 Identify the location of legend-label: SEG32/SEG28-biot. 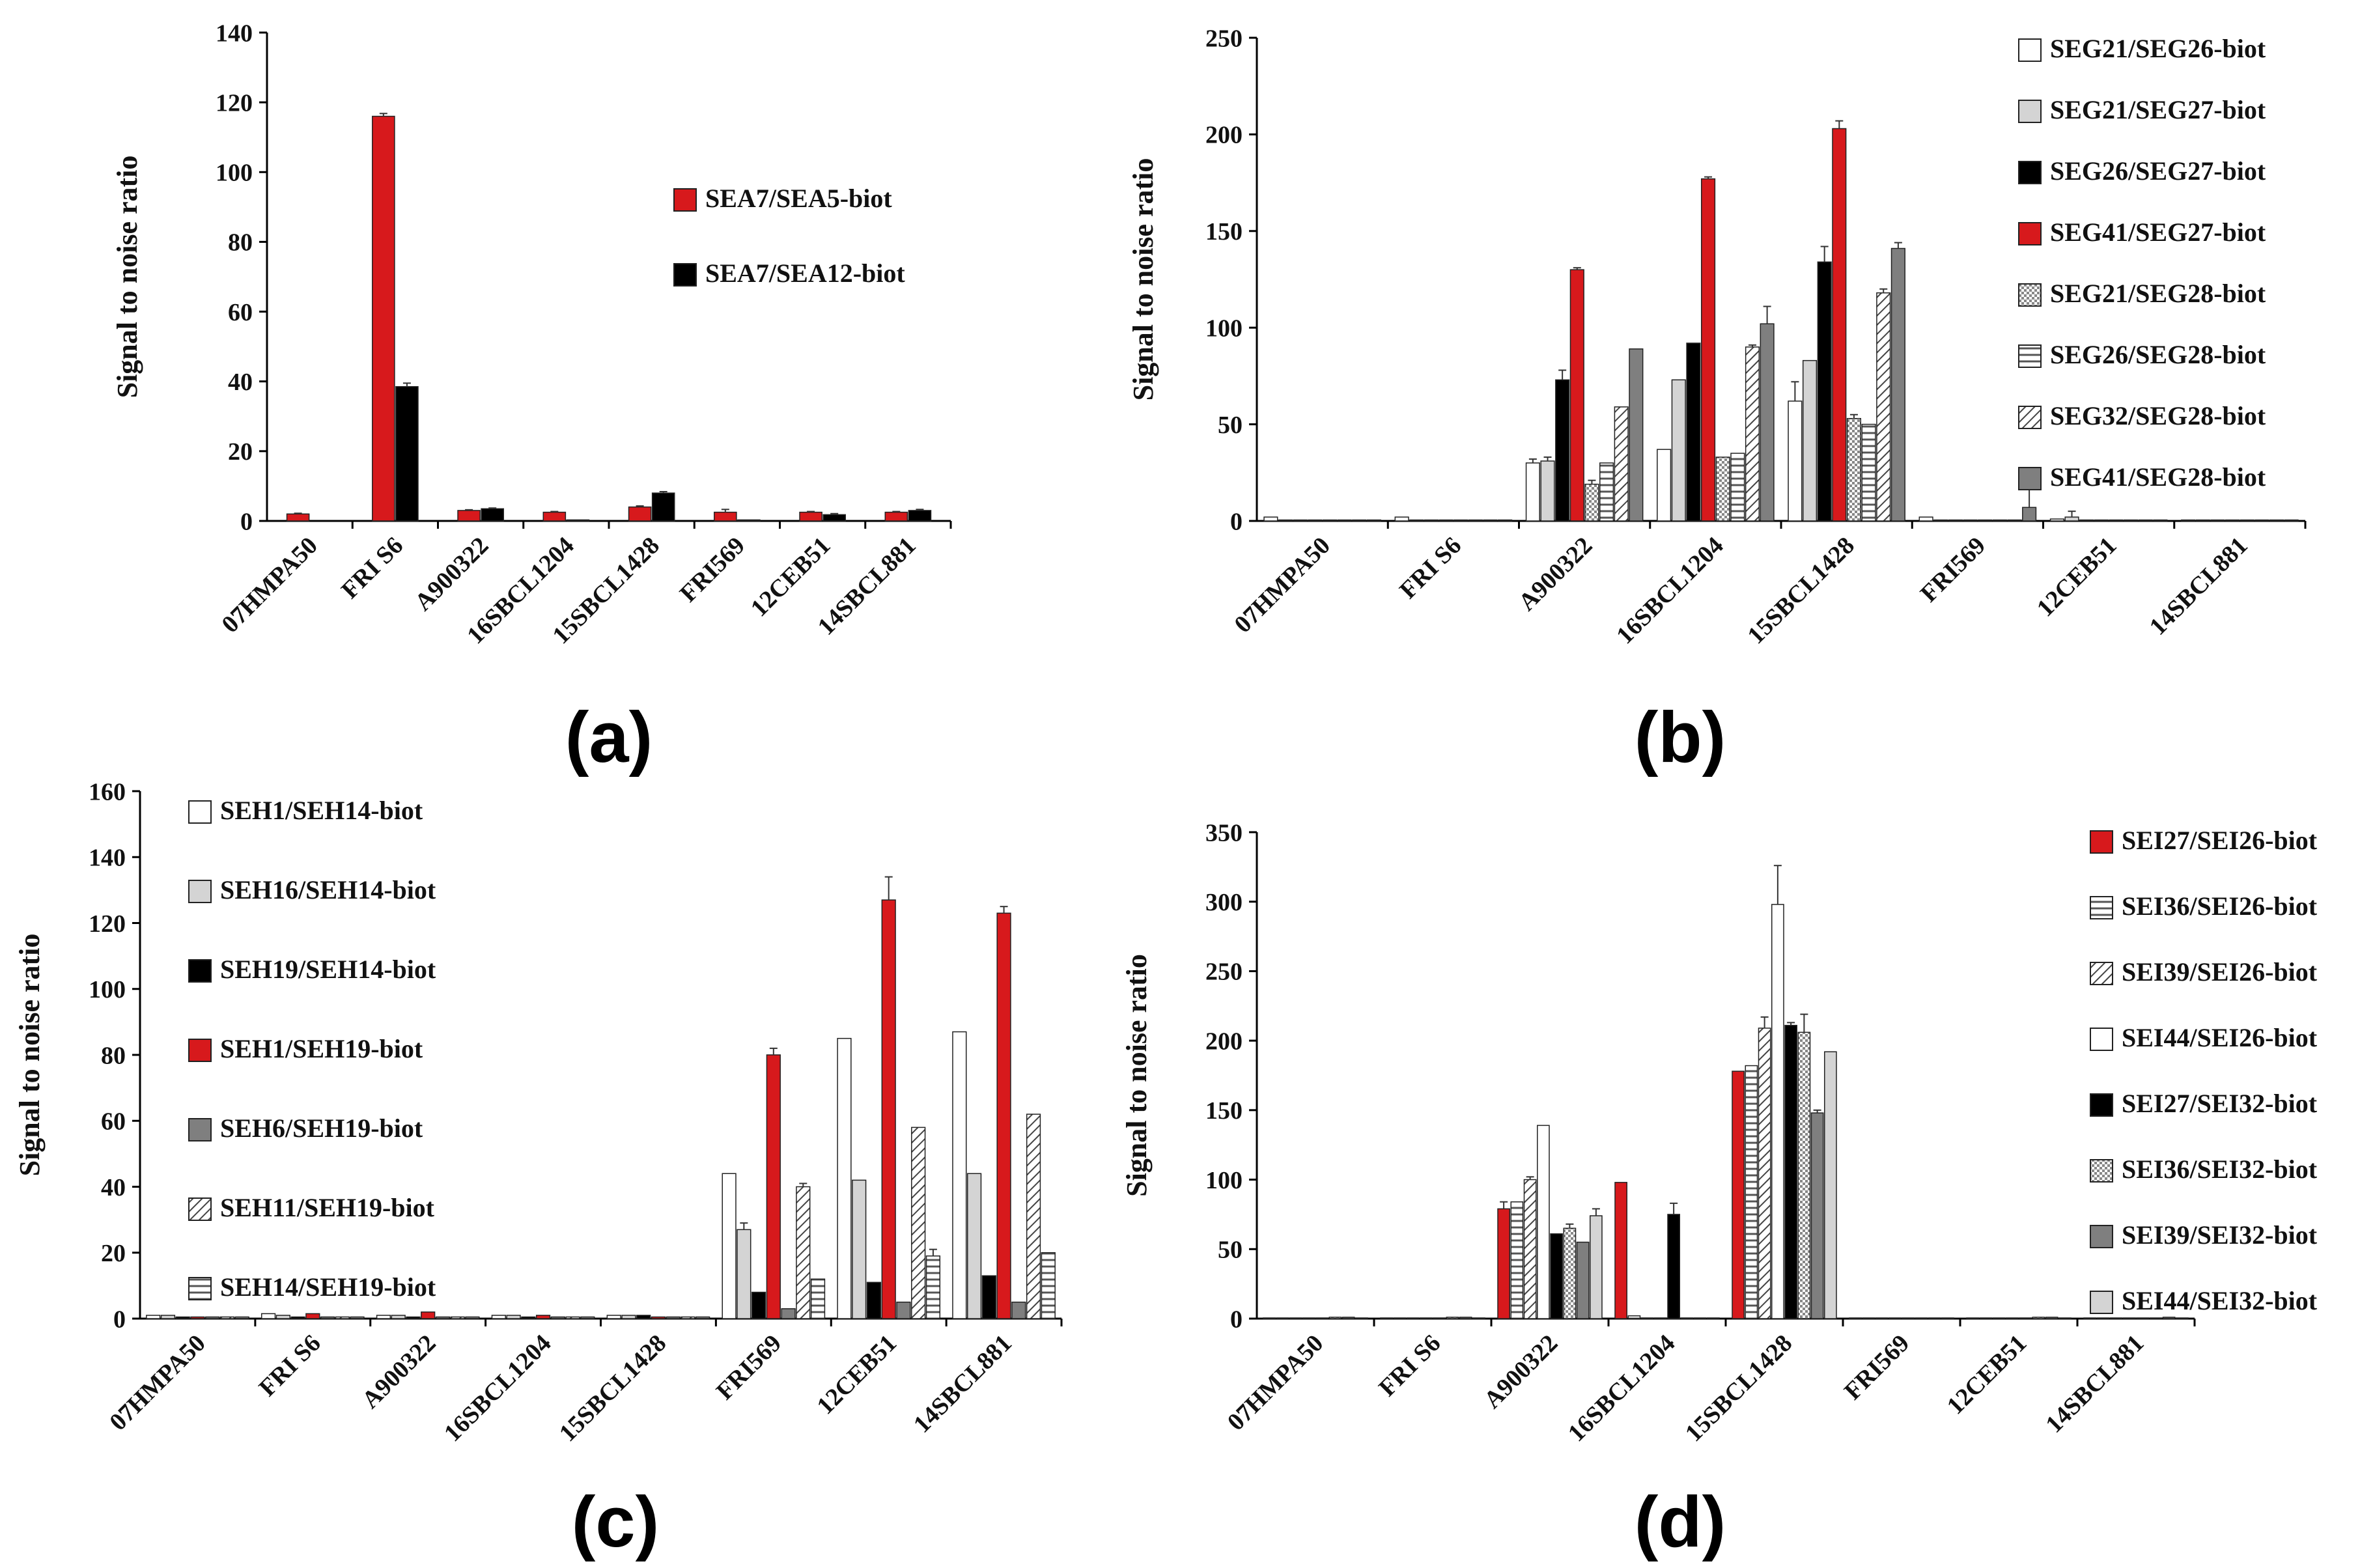
(2158, 416).